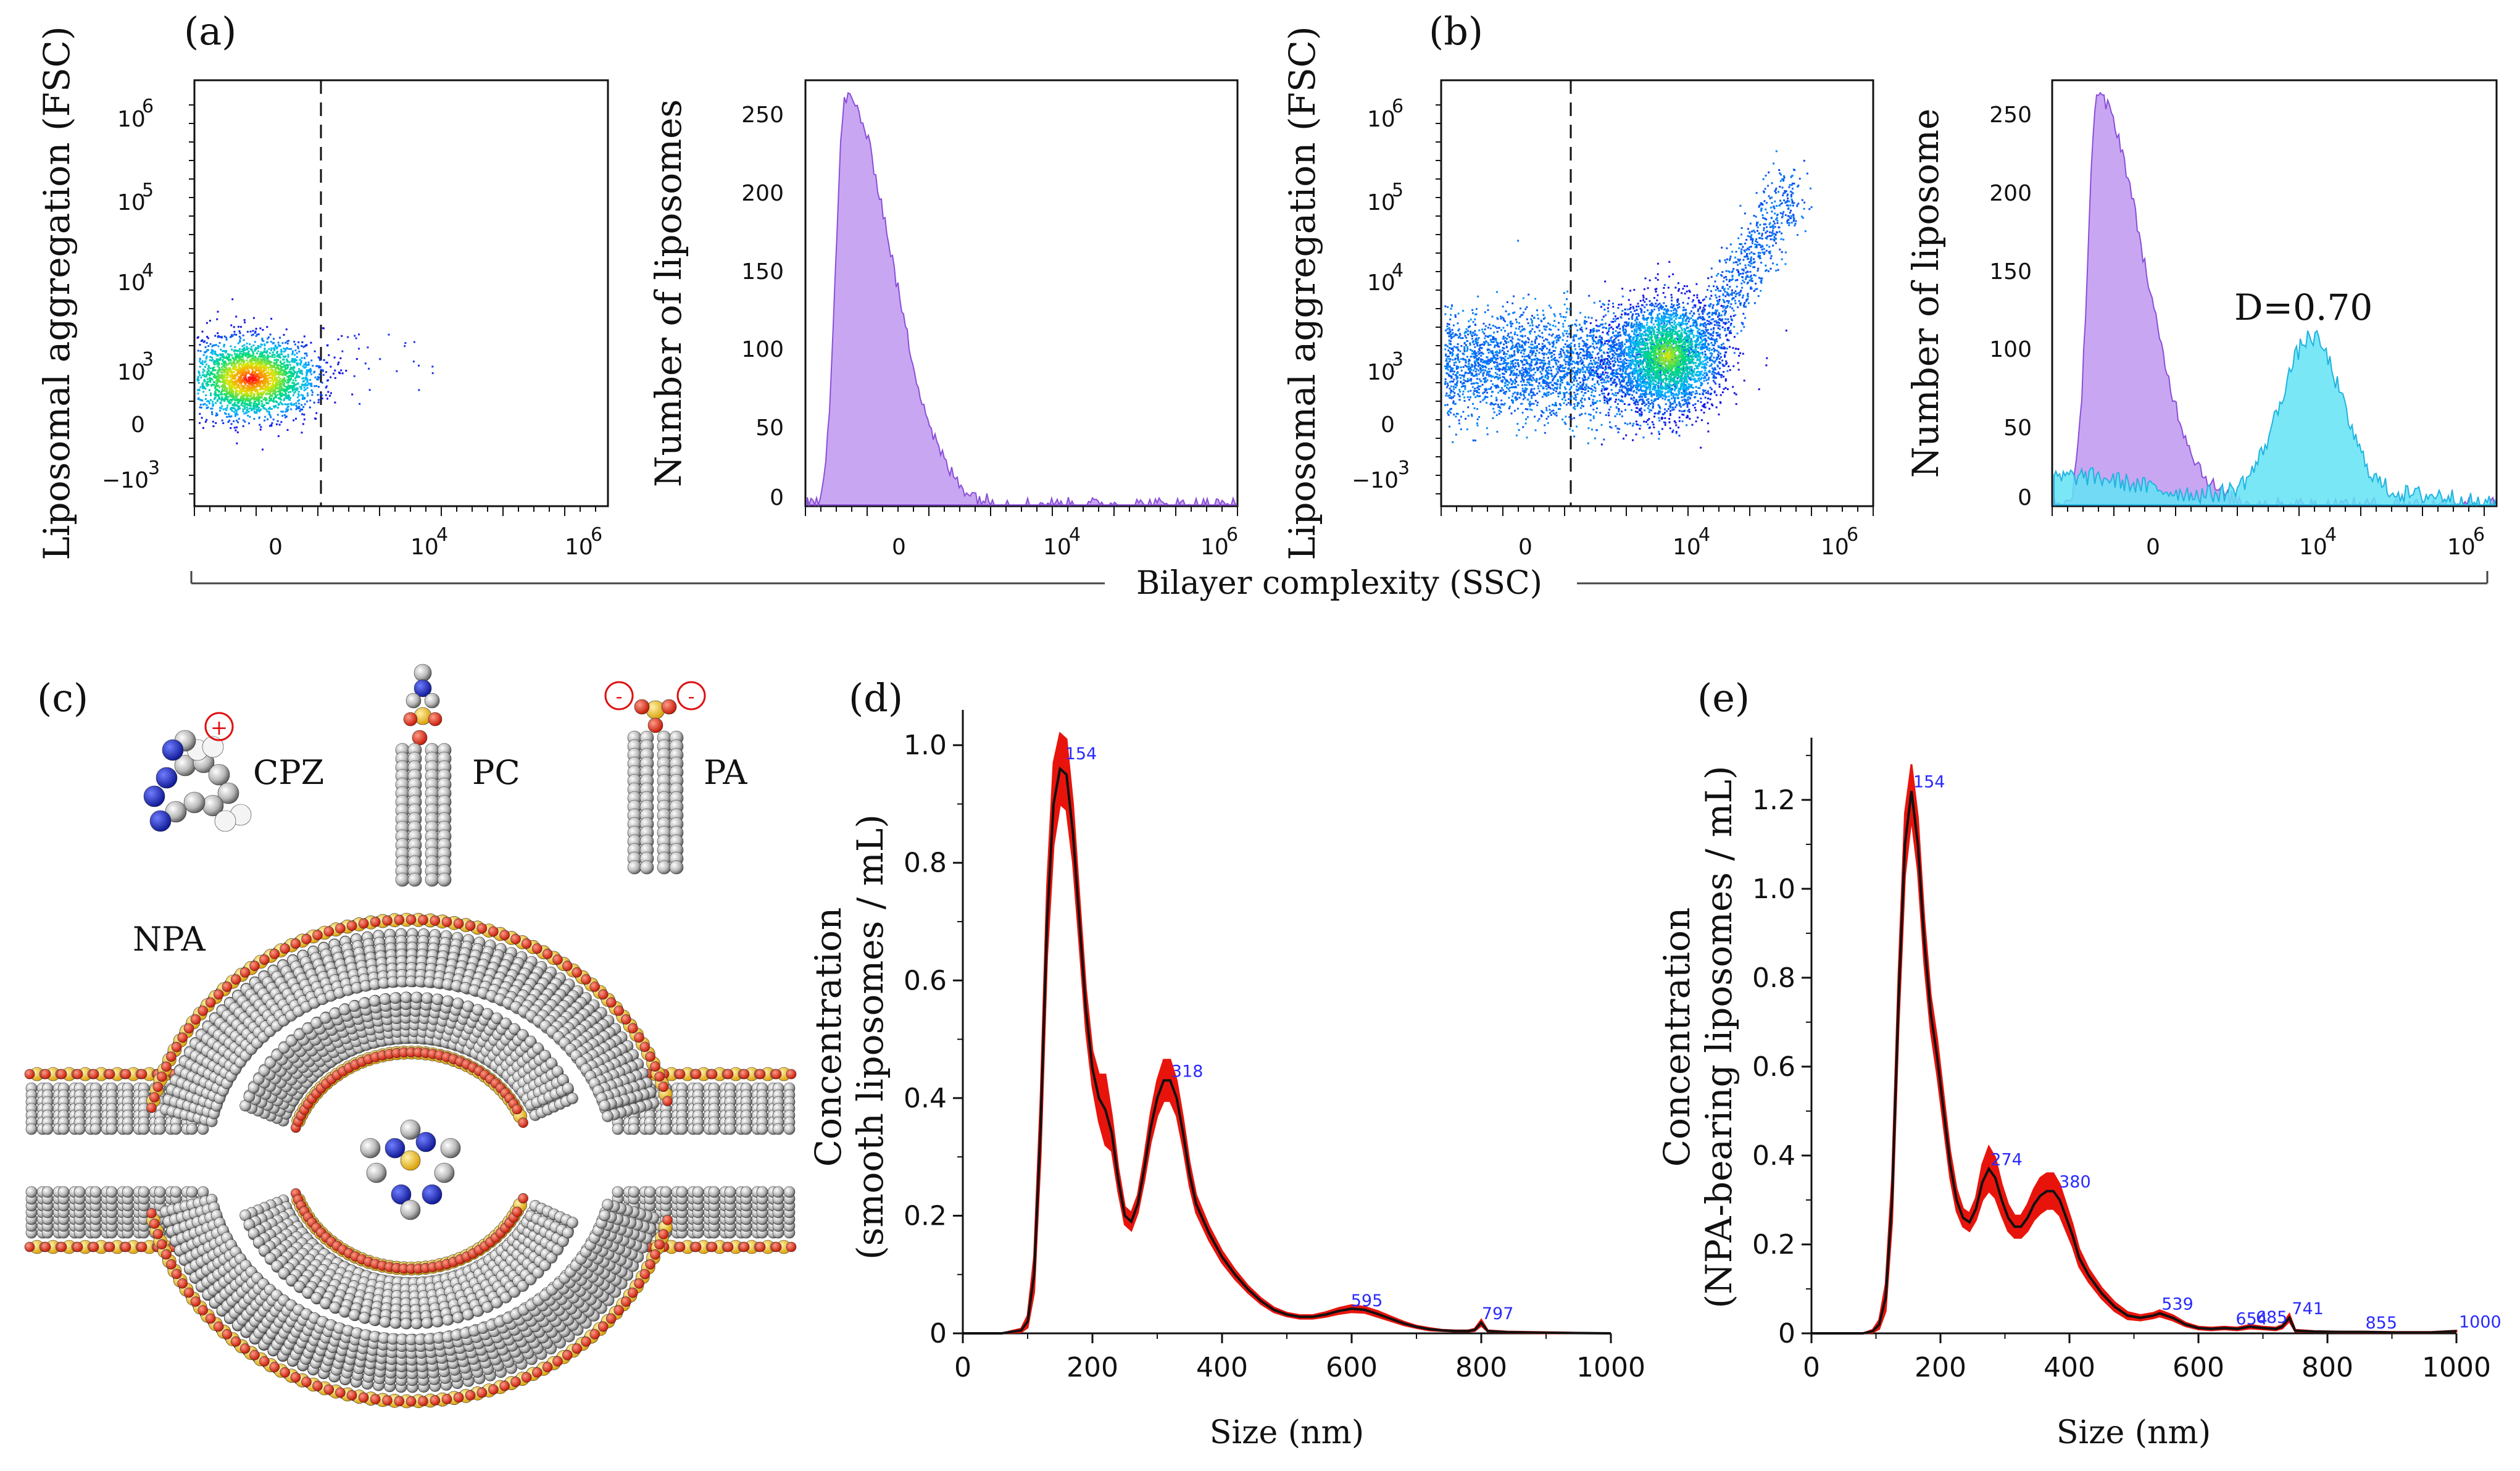  Describe the element at coordinates (435, 542) in the screenshot. I see `x-tick-labels: 0 10 4 10 6` at that location.